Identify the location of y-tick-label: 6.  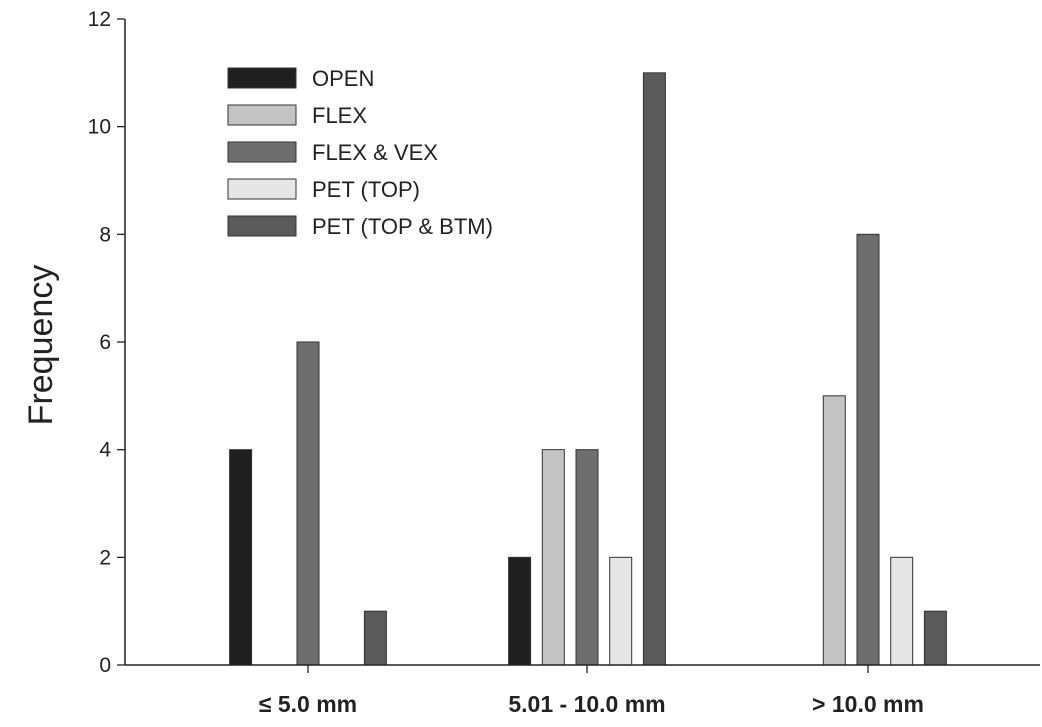
(105, 342).